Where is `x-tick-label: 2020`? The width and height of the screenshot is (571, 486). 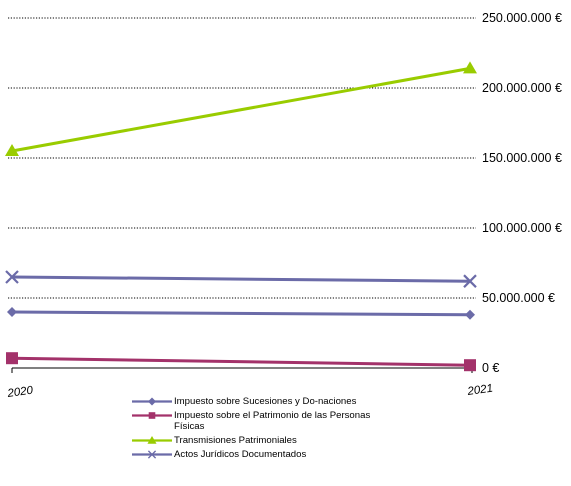
x-tick-label: 2020 is located at coordinates (20, 392).